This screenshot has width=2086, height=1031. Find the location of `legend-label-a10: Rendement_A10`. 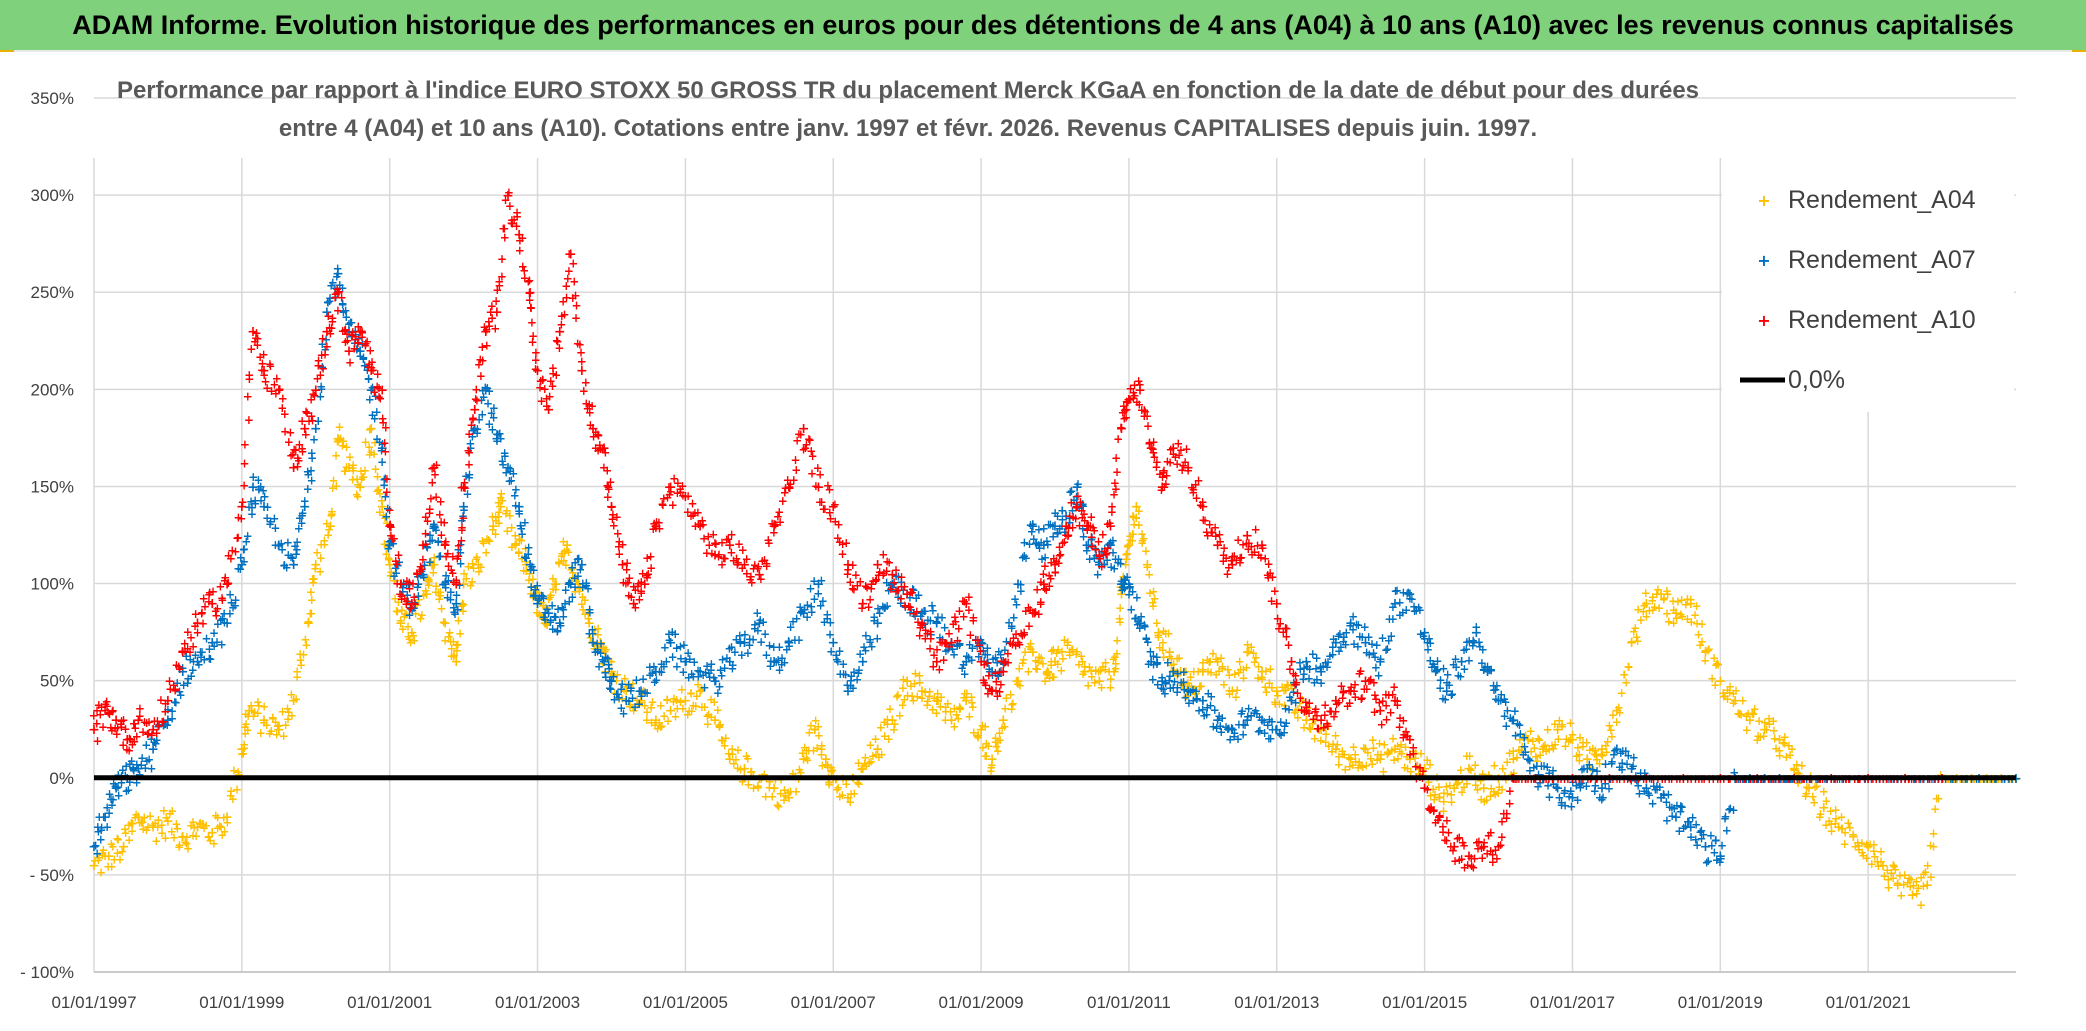

legend-label-a10: Rendement_A10 is located at coordinates (1882, 320).